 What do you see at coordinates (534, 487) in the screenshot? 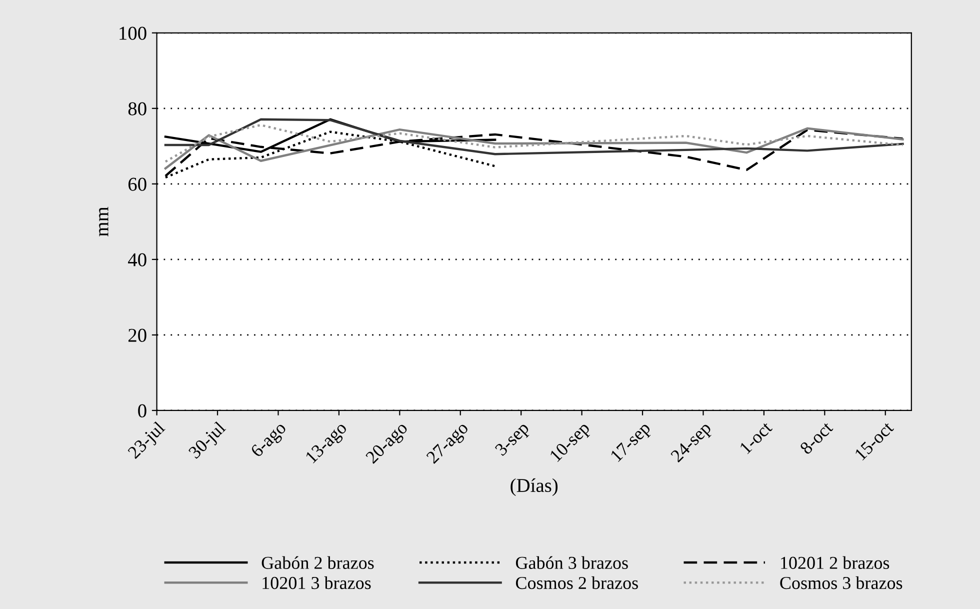
I see `x-axis-title: (Días)` at bounding box center [534, 487].